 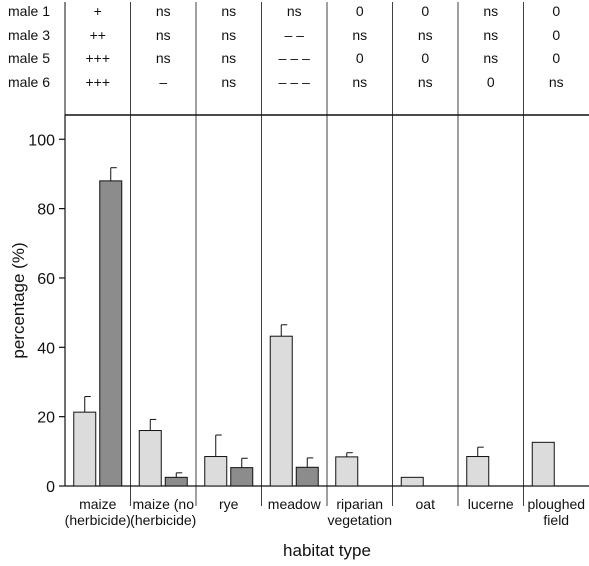 What do you see at coordinates (556, 520) in the screenshot?
I see `category-label: field` at bounding box center [556, 520].